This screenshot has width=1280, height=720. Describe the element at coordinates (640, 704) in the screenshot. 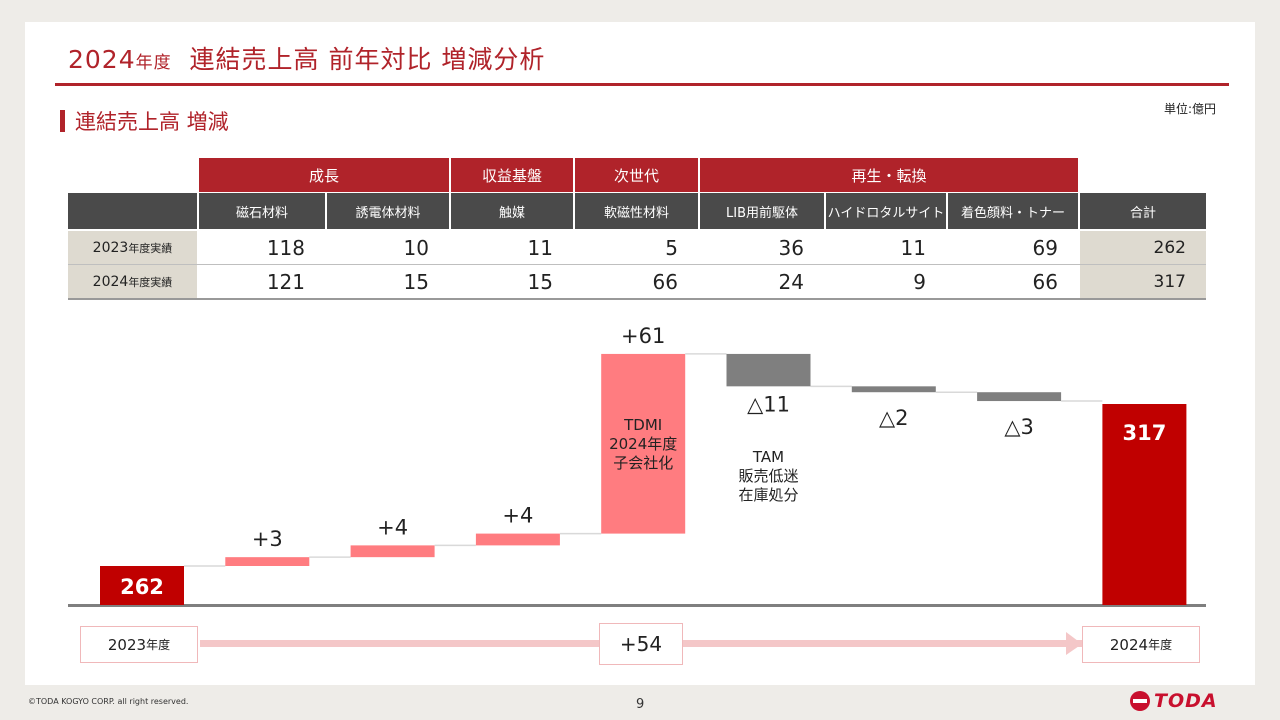

I see `page-number: 9` at that location.